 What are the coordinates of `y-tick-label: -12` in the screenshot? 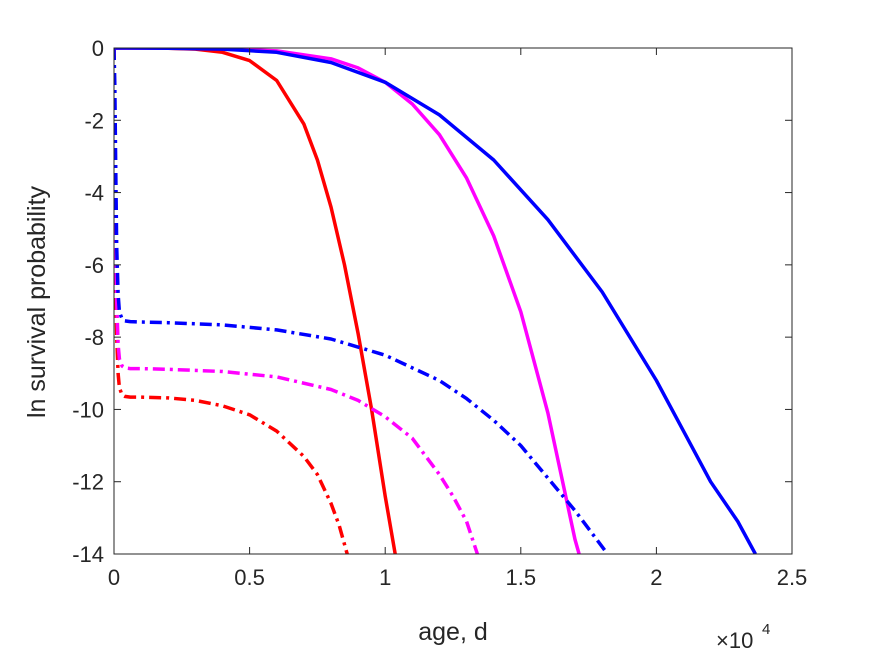 It's located at (88, 482).